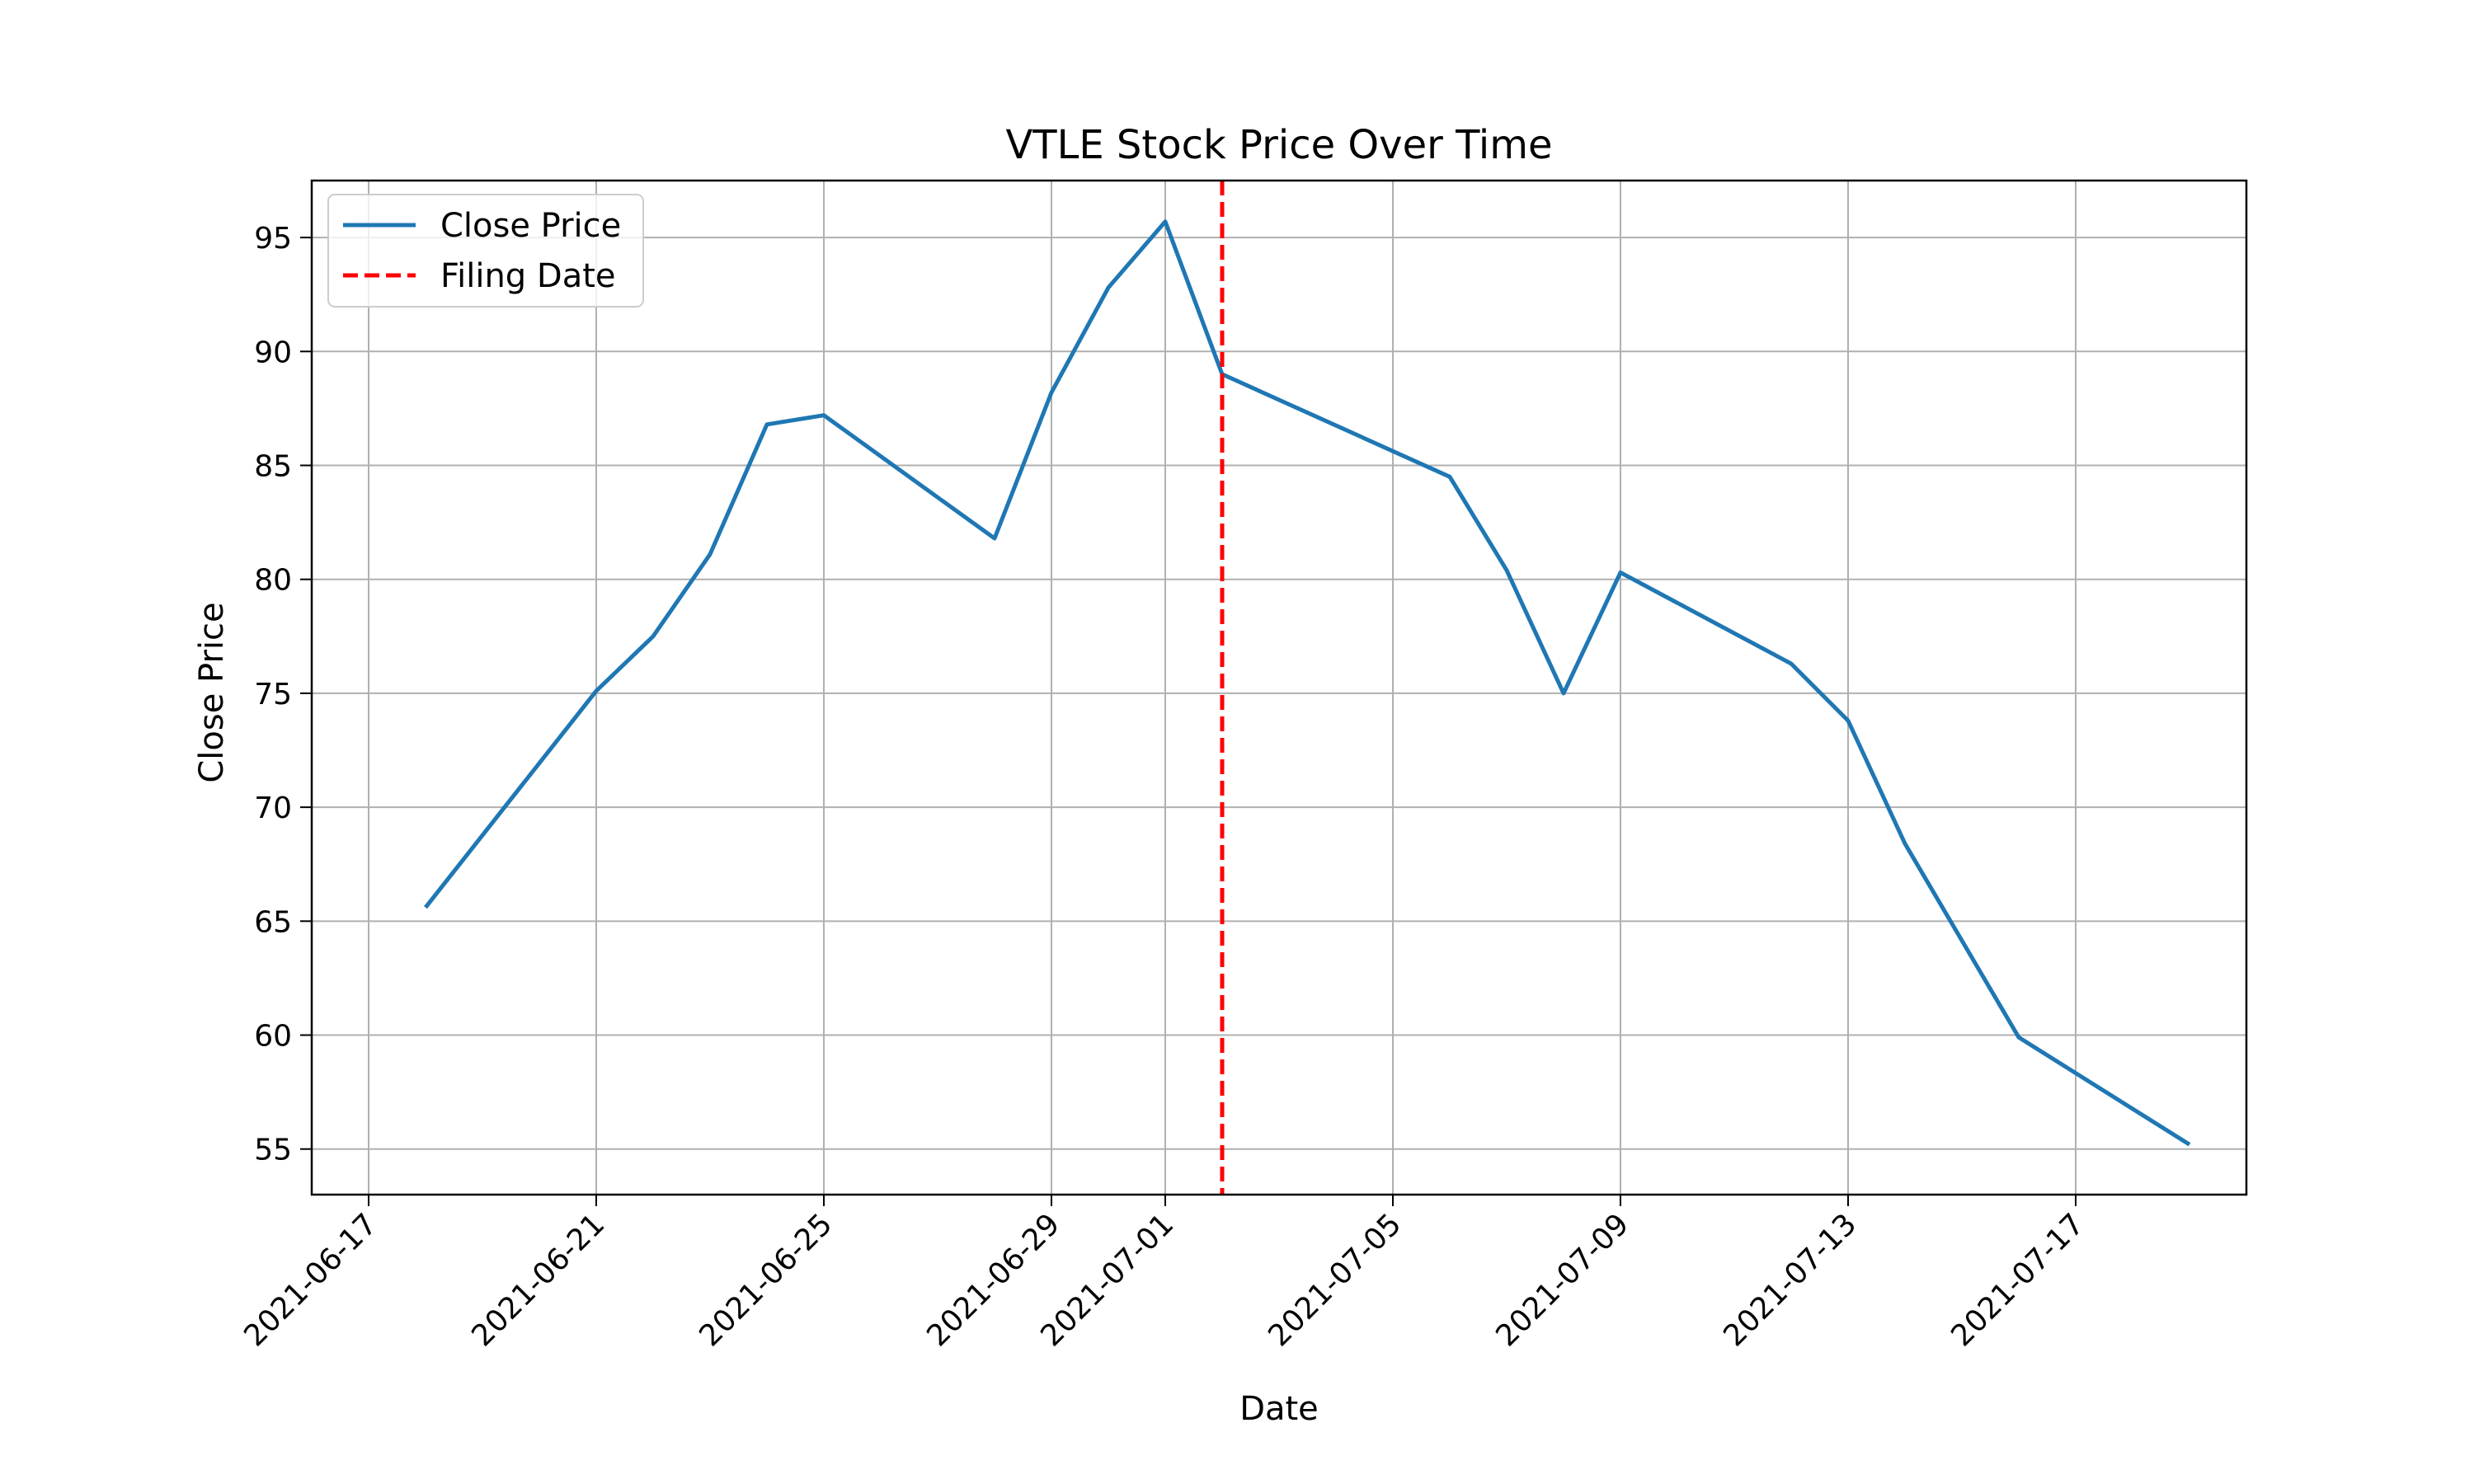 Image resolution: width=2474 pixels, height=1484 pixels. Describe the element at coordinates (273, 808) in the screenshot. I see `y-tick-label: 70` at that location.